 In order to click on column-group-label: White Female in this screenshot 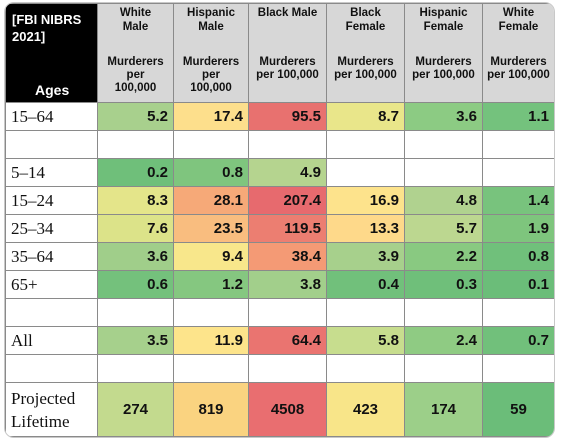, I will do `click(518, 20)`.